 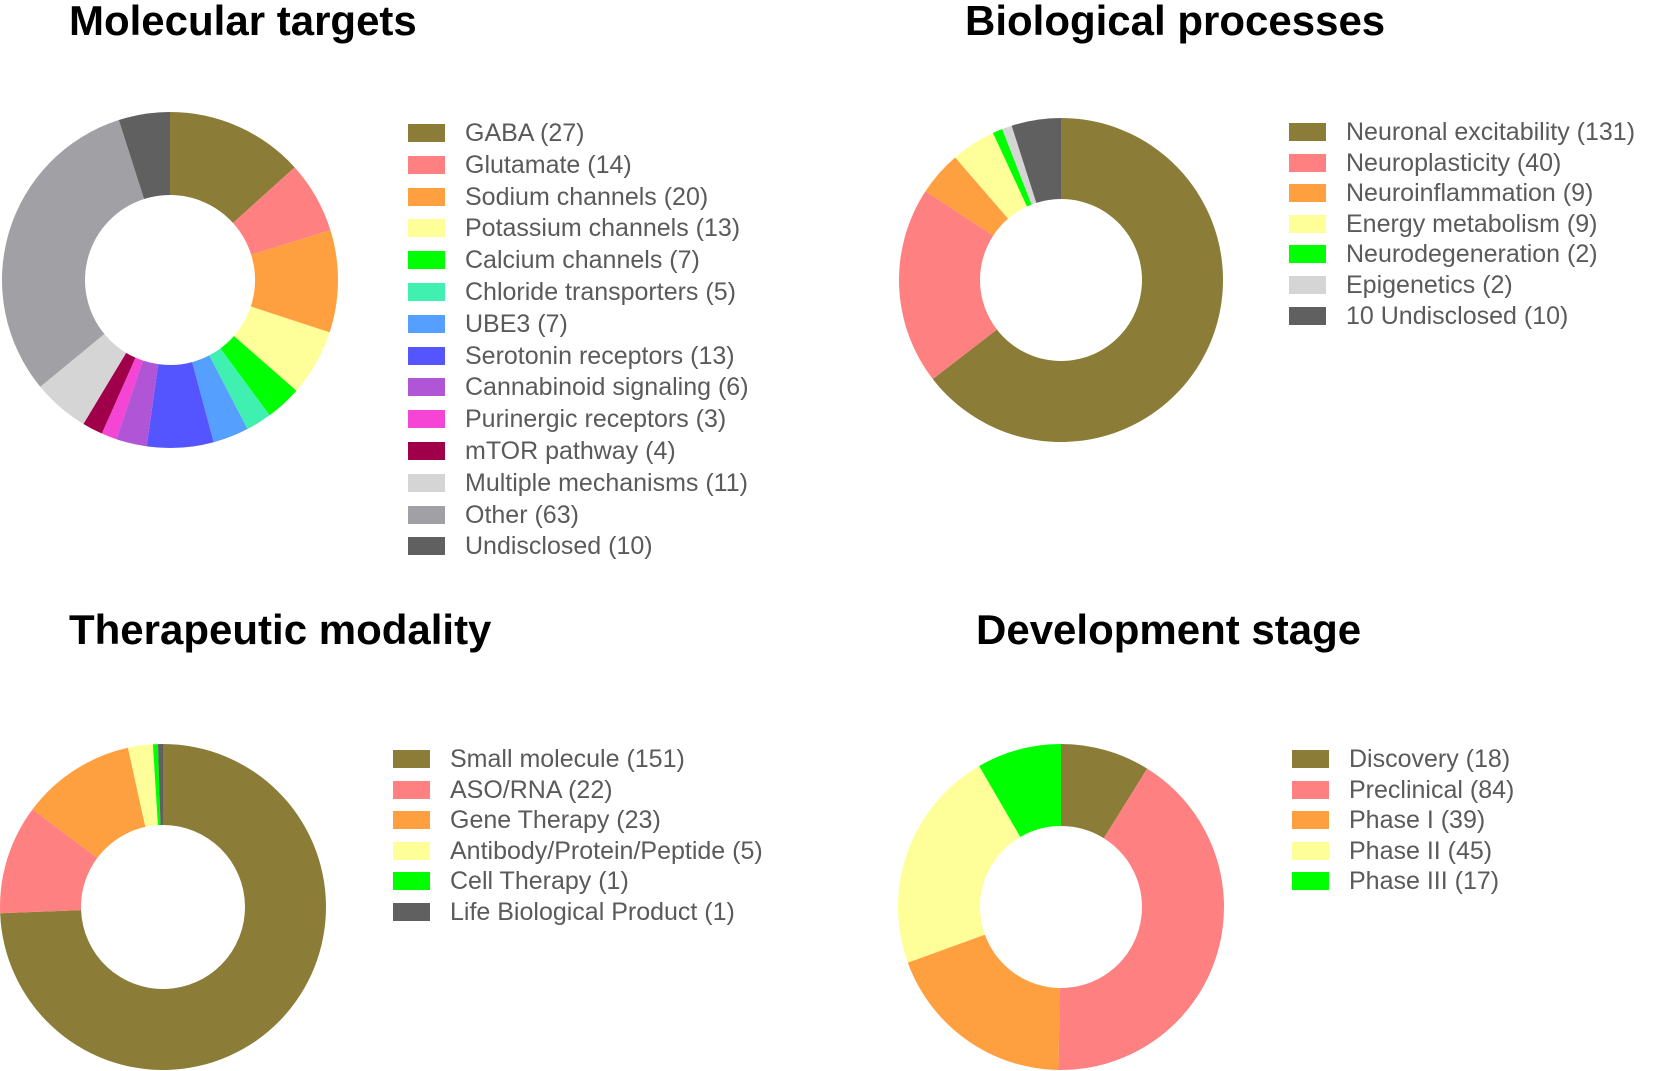 I want to click on slice-gene-therapy, so click(x=89, y=802).